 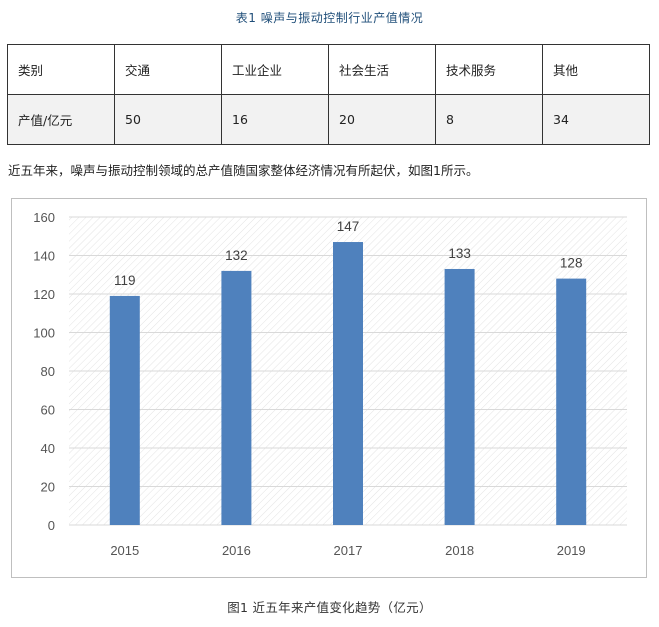 What do you see at coordinates (329, 18) in the screenshot?
I see `table-title: 表1 噪声与振动控制行业产值情况` at bounding box center [329, 18].